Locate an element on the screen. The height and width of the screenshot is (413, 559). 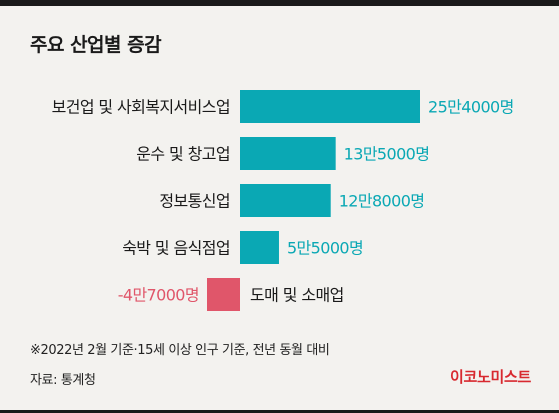
publisher-logo: 이코노미스트 is located at coordinates (490, 377).